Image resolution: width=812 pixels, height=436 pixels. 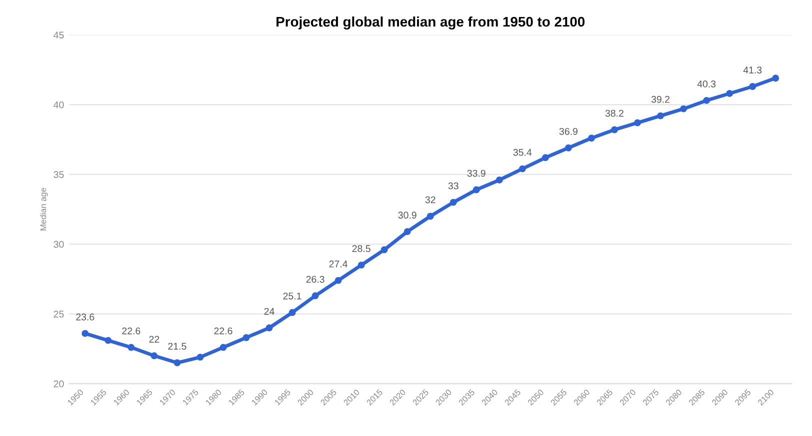 I want to click on y-tick-label: 25, so click(x=59, y=314).